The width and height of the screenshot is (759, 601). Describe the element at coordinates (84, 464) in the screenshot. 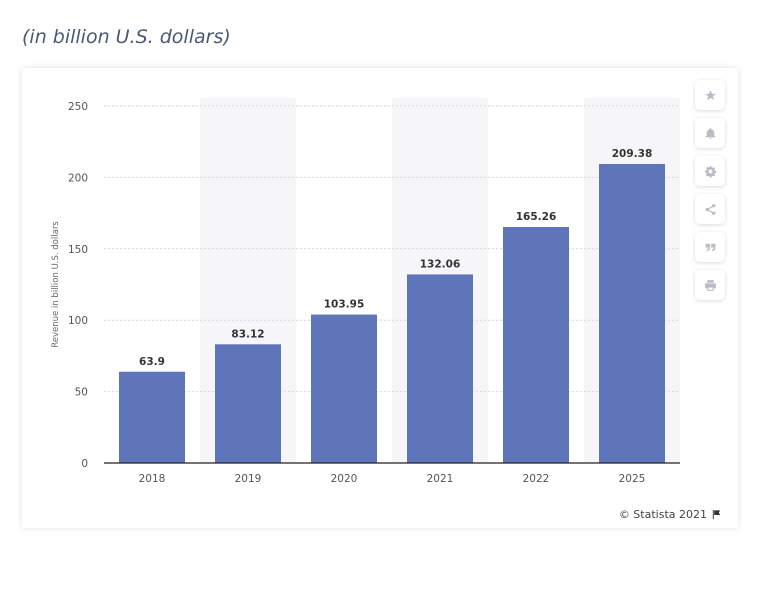

I see `y-tick-label: 0` at that location.